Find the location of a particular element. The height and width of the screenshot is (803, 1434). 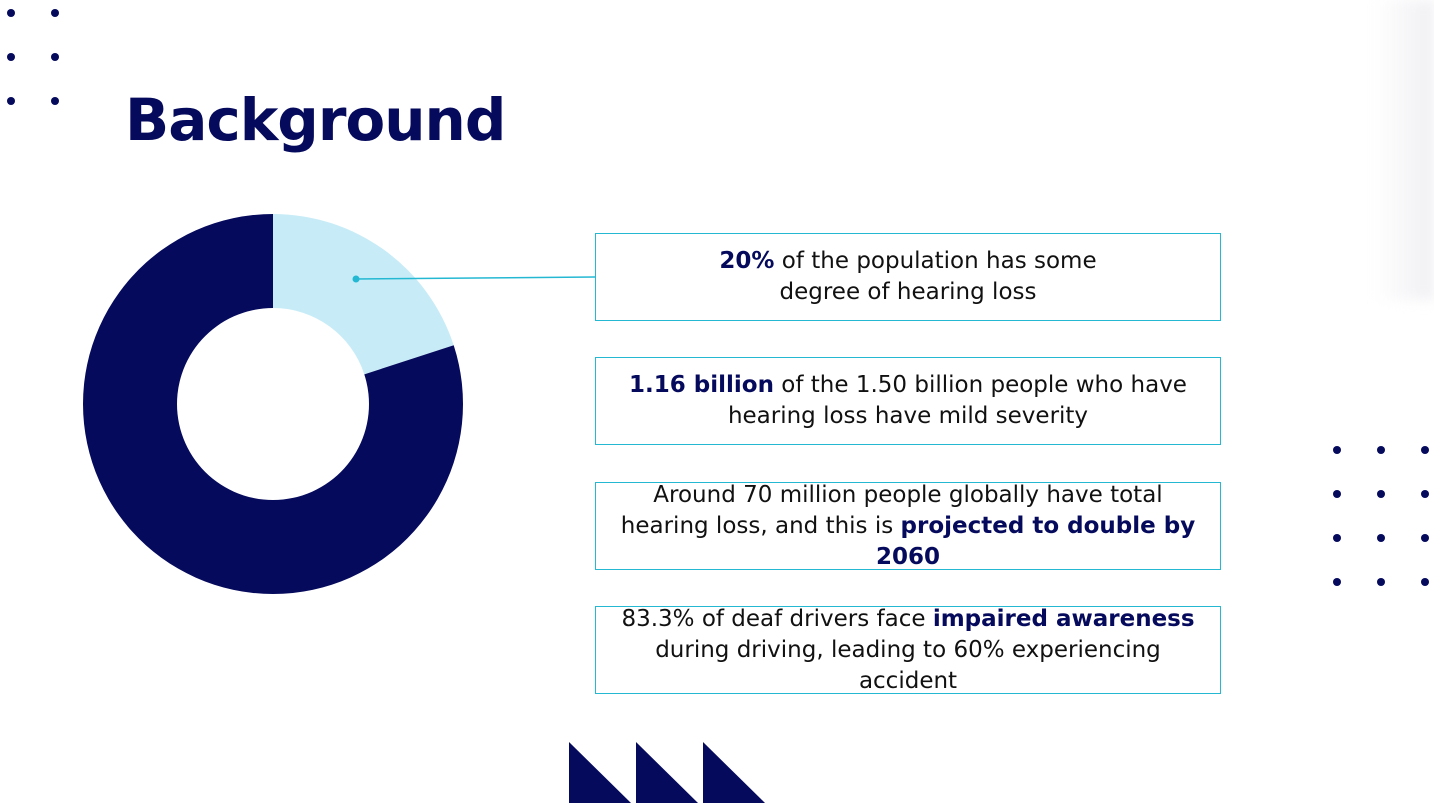

page-title: Background is located at coordinates (315, 120).